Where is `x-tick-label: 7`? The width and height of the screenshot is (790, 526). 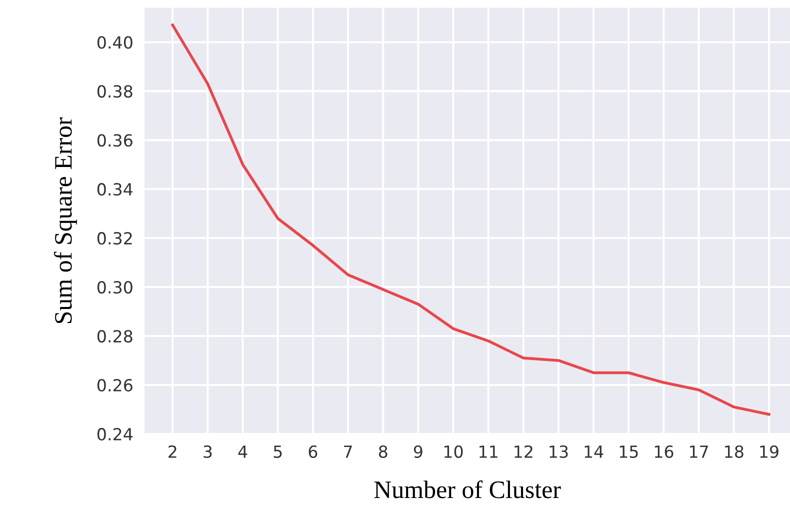 x-tick-label: 7 is located at coordinates (348, 452).